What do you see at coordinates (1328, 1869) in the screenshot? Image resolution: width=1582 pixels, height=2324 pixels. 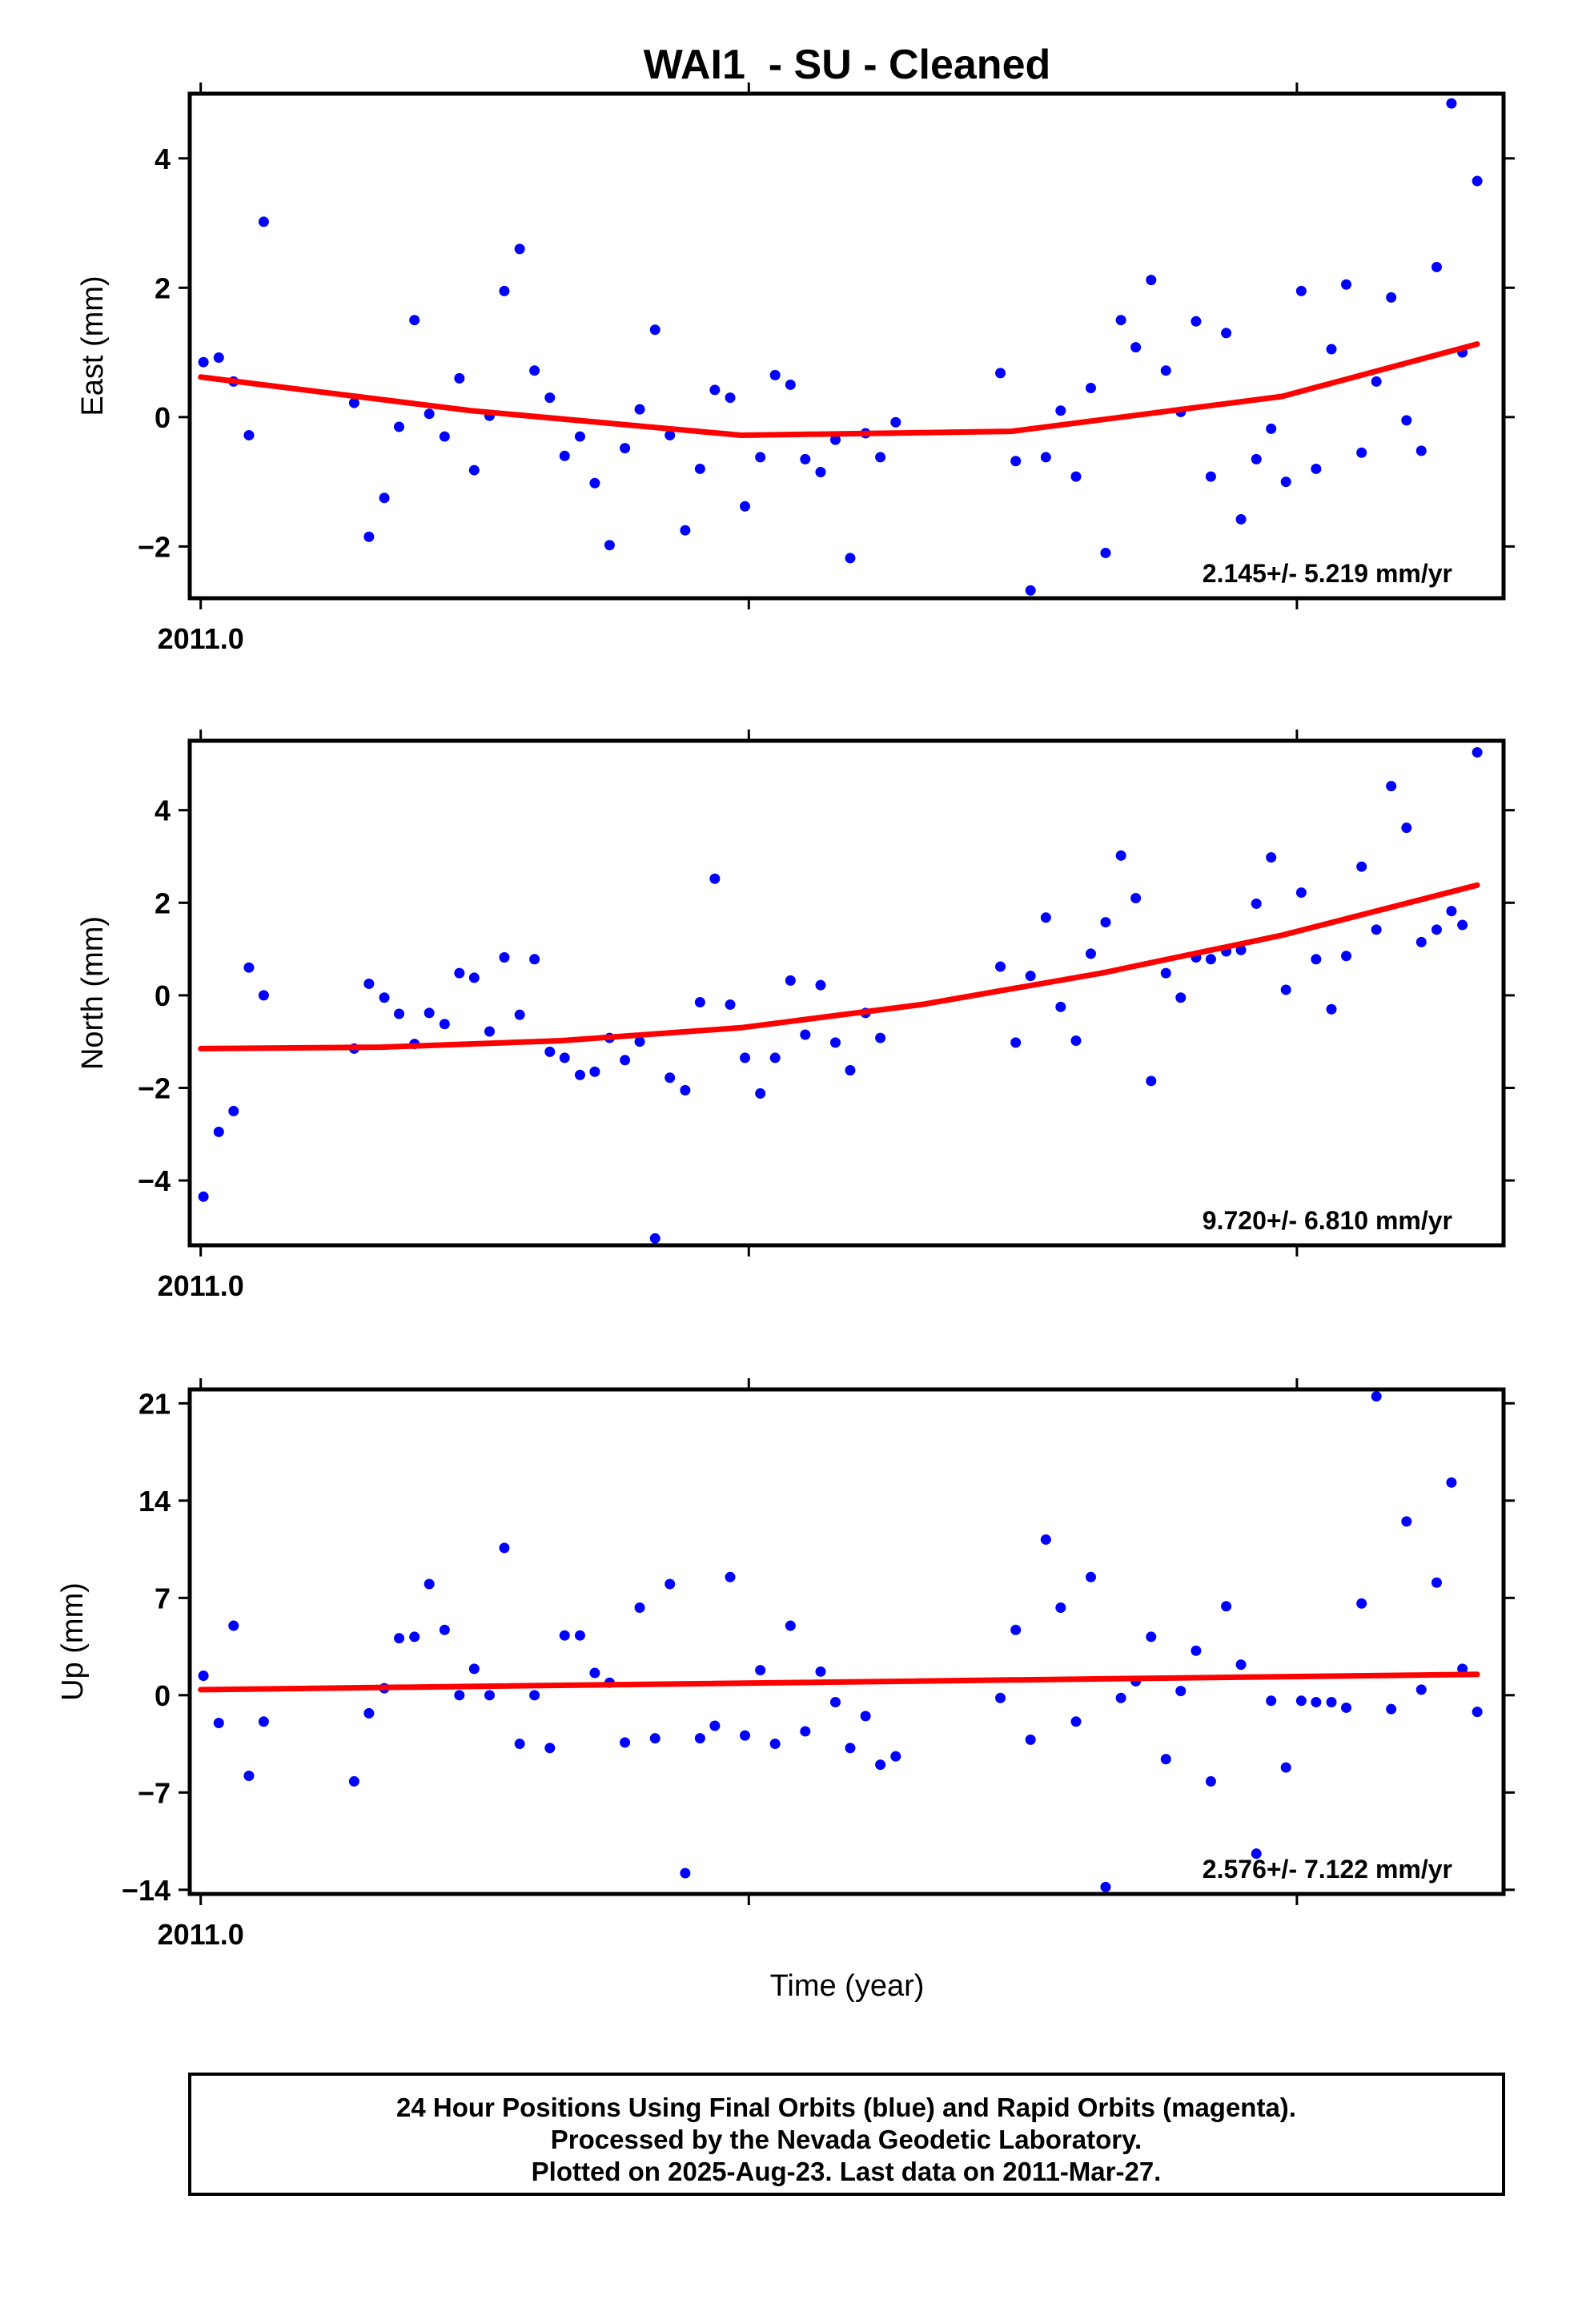 I see `up-rate-annotation: 2.576+/- 7.122 mm/yr` at bounding box center [1328, 1869].